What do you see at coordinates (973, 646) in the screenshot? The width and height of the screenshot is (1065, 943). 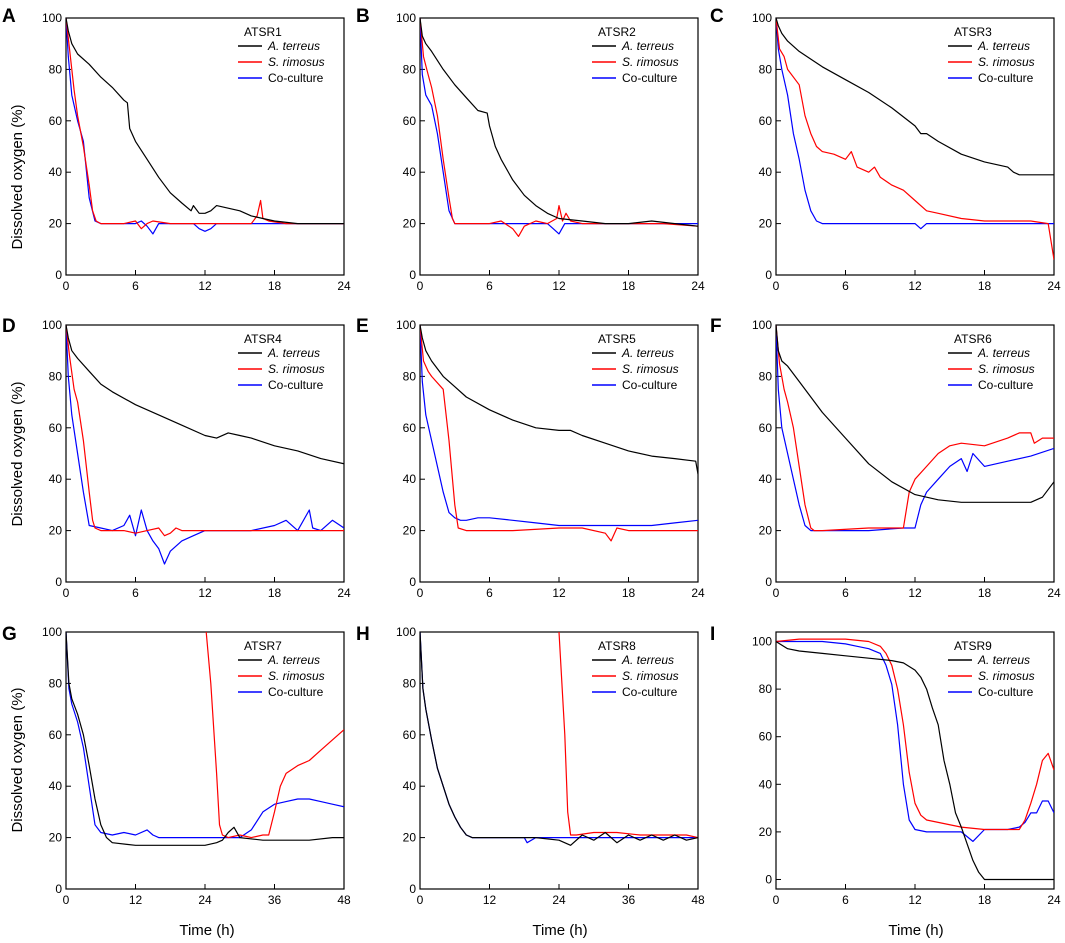 I see `panel-title: ATSR9` at bounding box center [973, 646].